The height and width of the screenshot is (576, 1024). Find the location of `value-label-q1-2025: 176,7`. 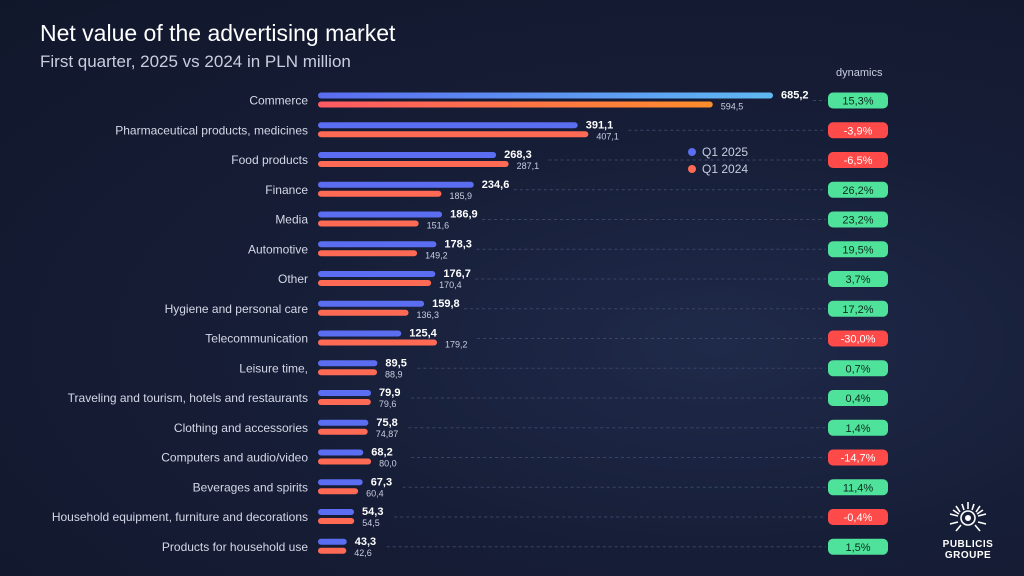

value-label-q1-2025: 176,7 is located at coordinates (457, 274).